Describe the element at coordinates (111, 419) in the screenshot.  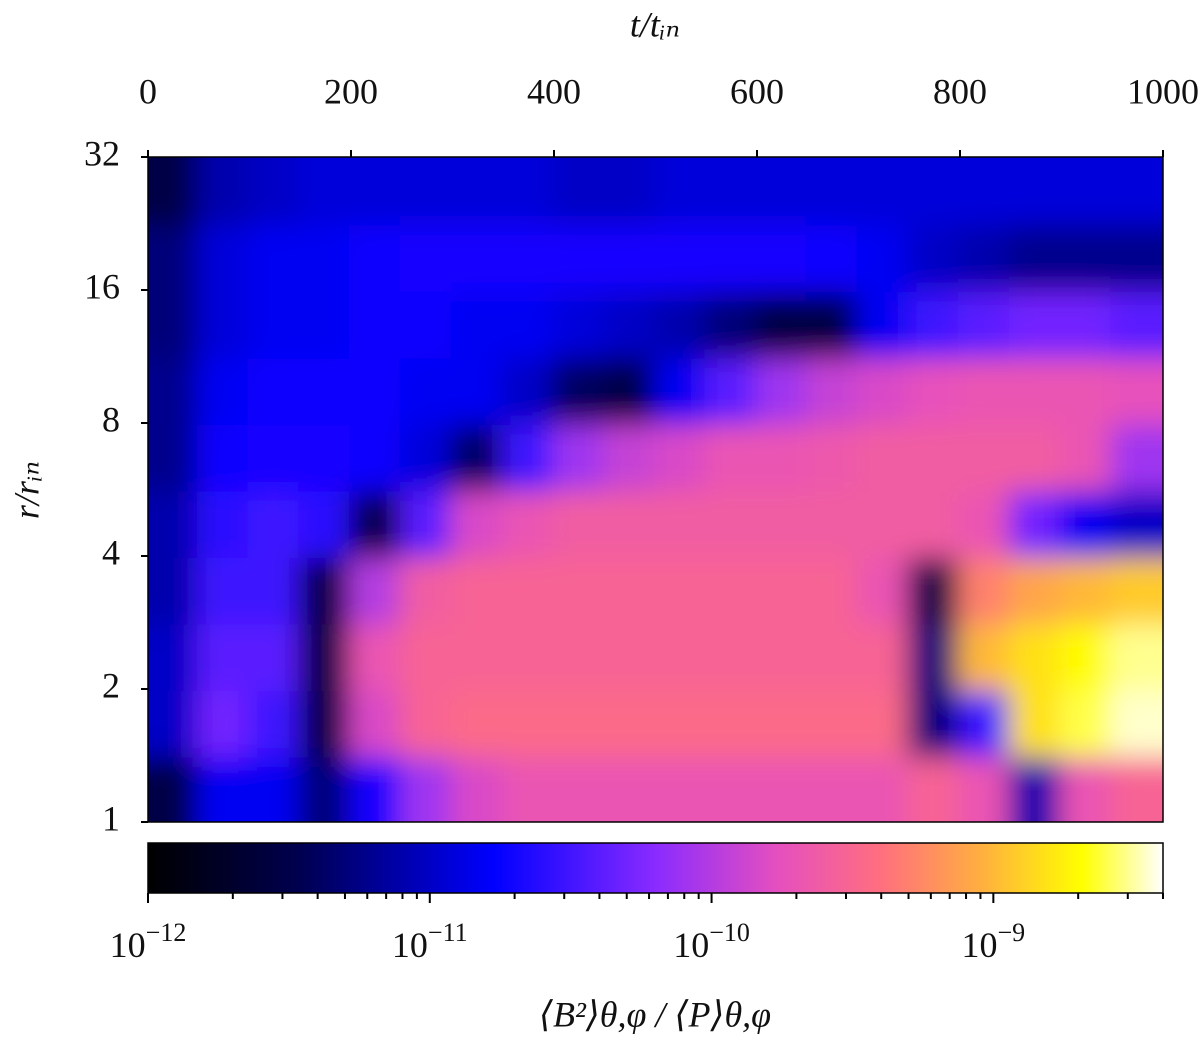
I see `y-tick-label: 8` at that location.